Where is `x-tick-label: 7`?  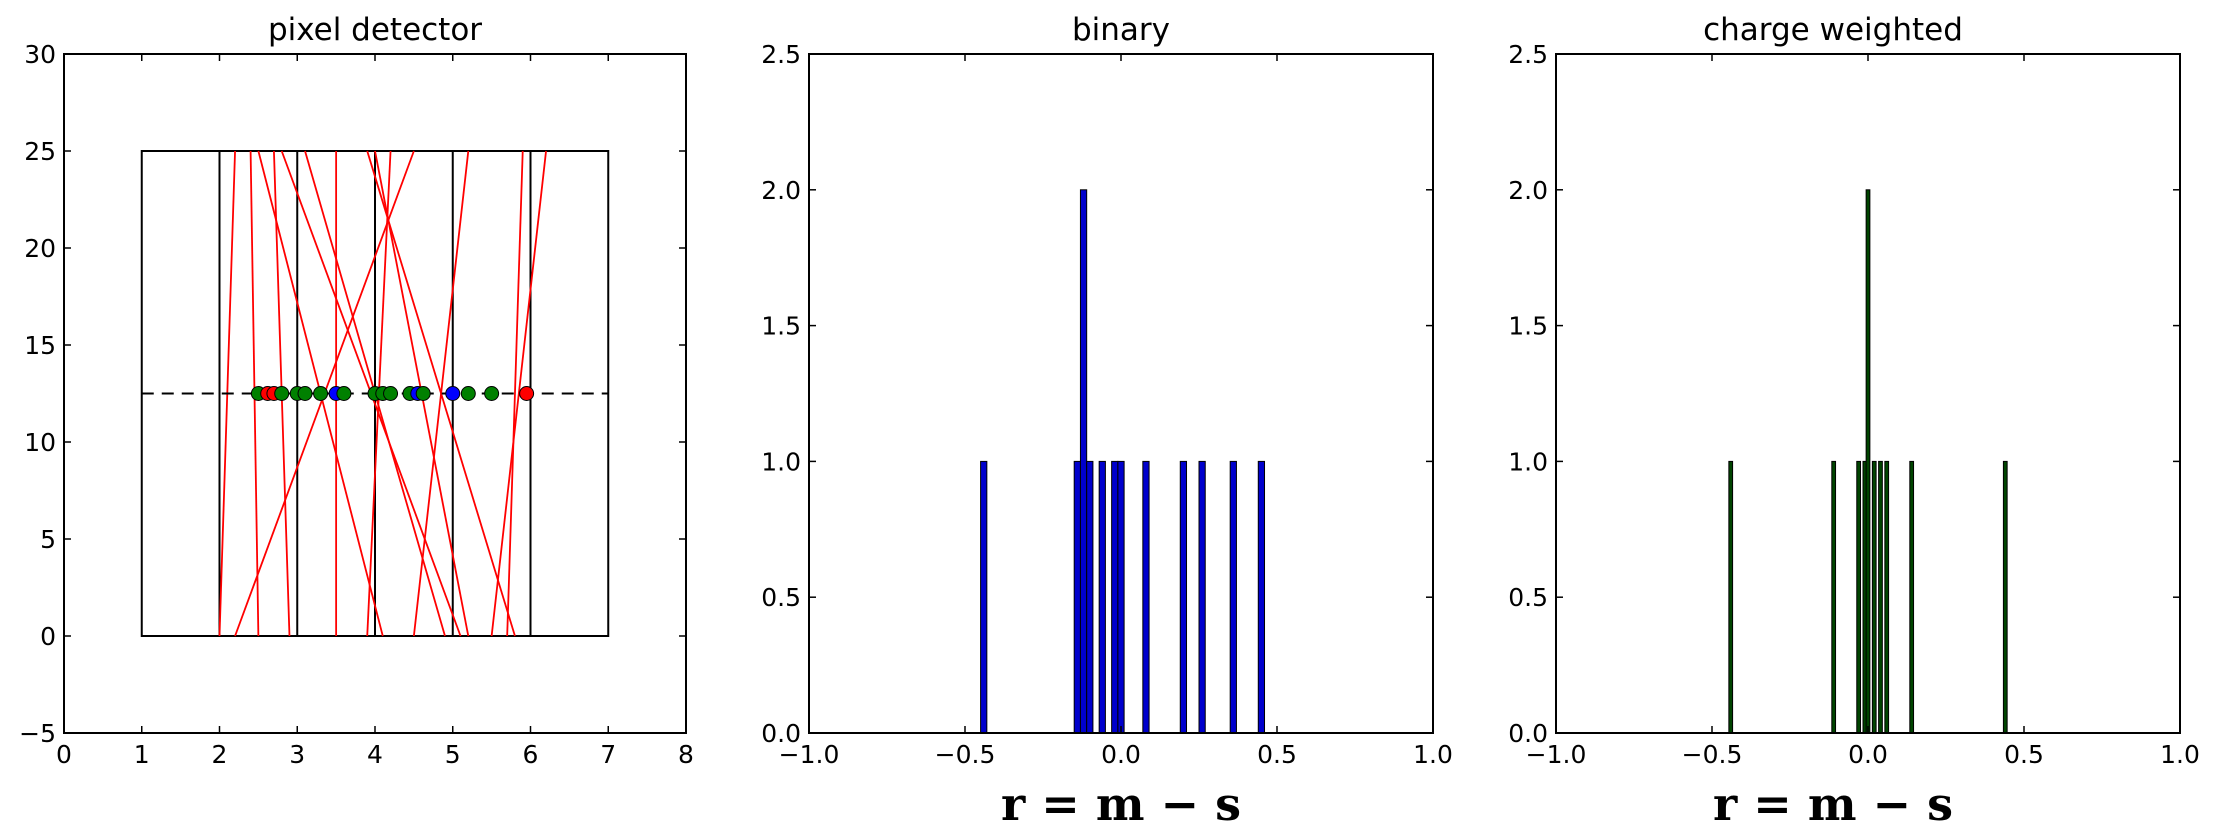 x-tick-label: 7 is located at coordinates (608, 754).